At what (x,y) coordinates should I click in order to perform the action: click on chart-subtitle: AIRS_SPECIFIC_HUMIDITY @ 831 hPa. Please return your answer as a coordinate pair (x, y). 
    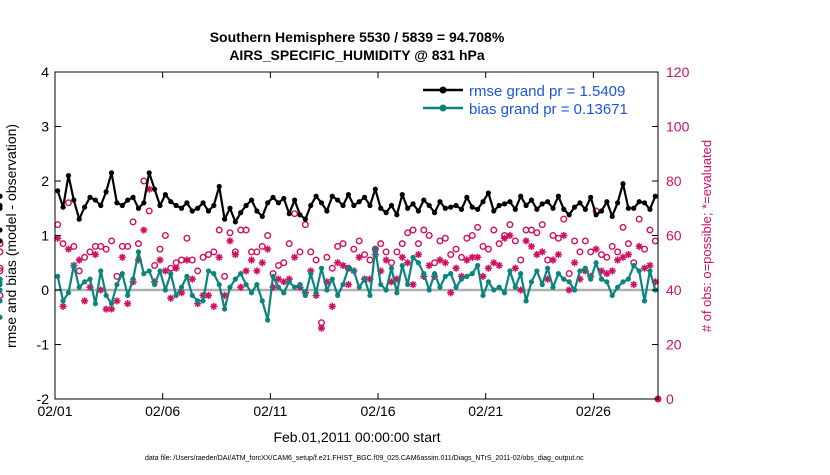
    Looking at the image, I should click on (357, 55).